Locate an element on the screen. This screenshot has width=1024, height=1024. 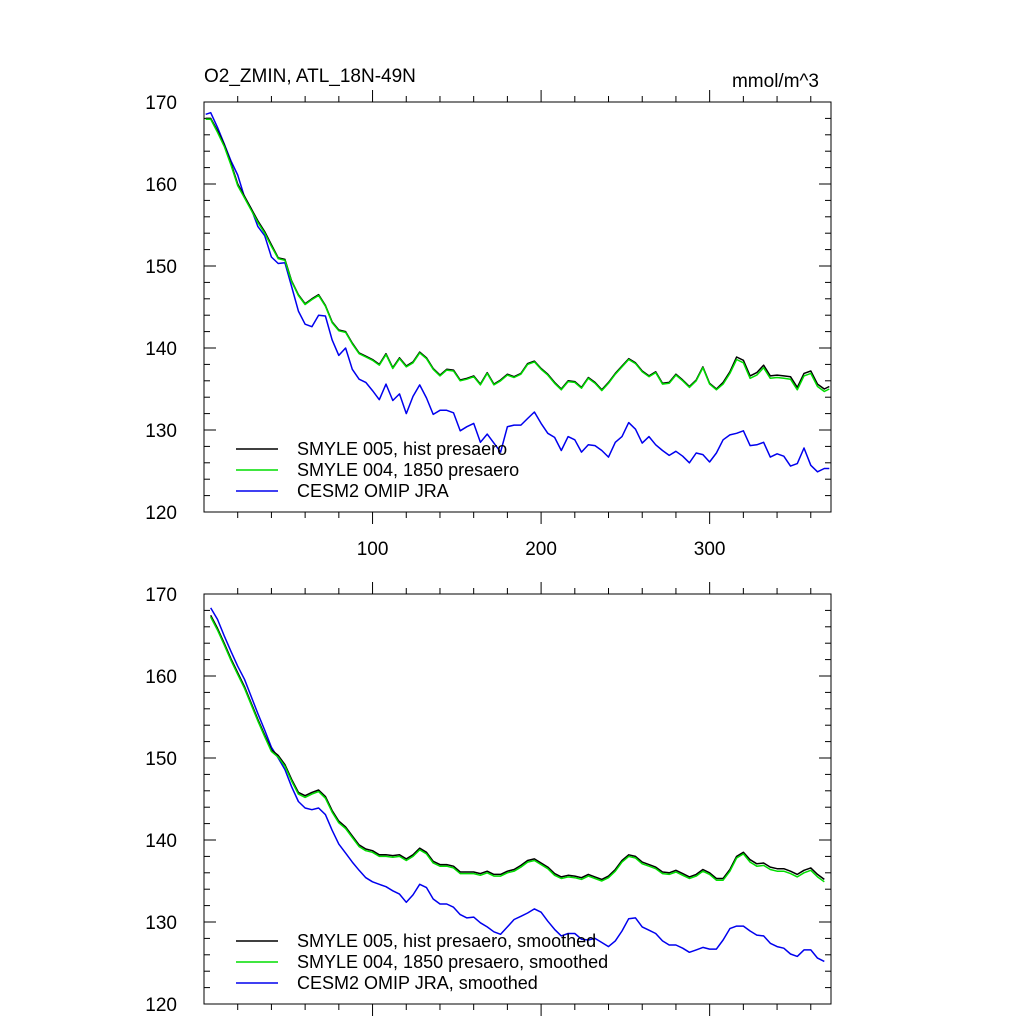
legend-label: SMYLE 004, 1850 presaero is located at coordinates (408, 470).